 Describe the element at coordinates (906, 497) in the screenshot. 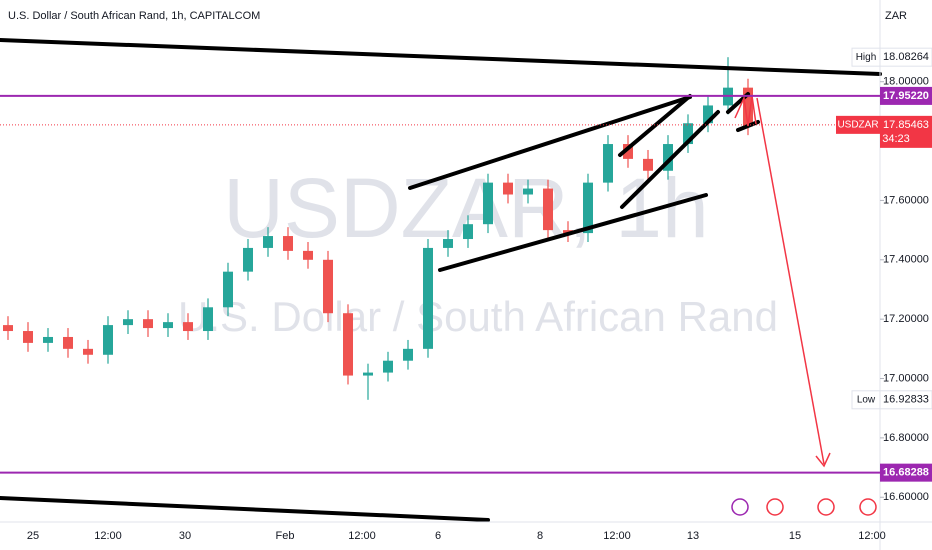

I see `y-tick-label: 16.60000` at that location.